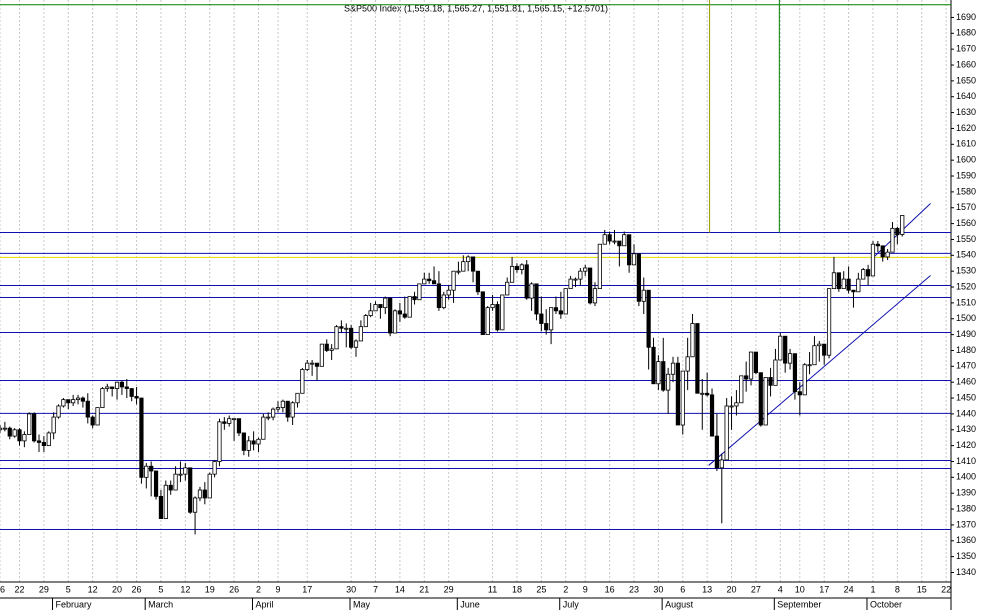 This screenshot has width=994, height=610. I want to click on x-tick-label: 19, so click(210, 589).